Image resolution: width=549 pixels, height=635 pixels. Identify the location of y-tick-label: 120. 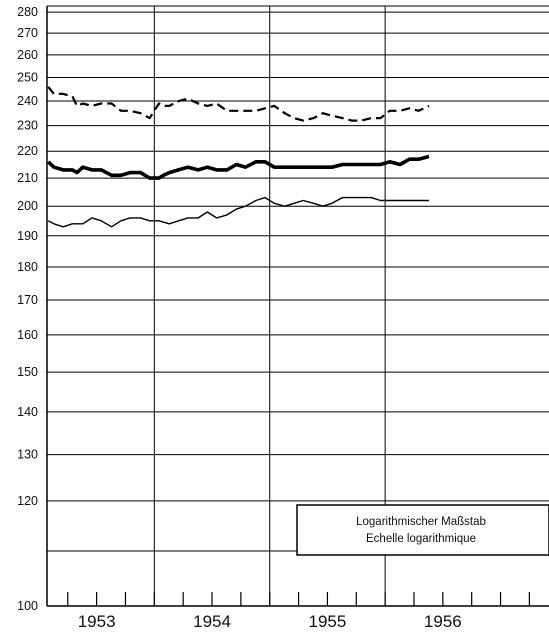
(27, 501).